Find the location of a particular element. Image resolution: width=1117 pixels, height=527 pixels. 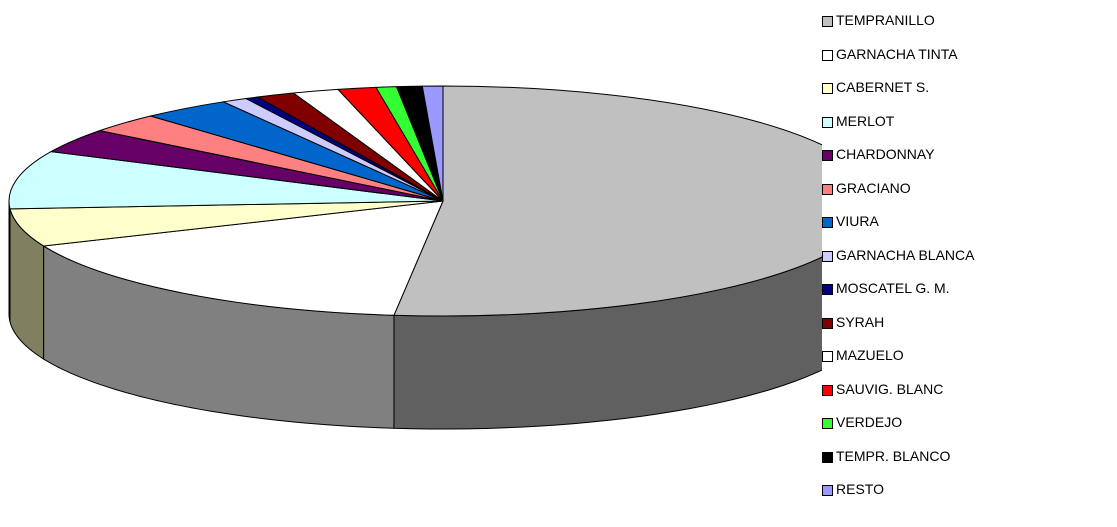

legend-item: VERDEJO is located at coordinates (969, 431).